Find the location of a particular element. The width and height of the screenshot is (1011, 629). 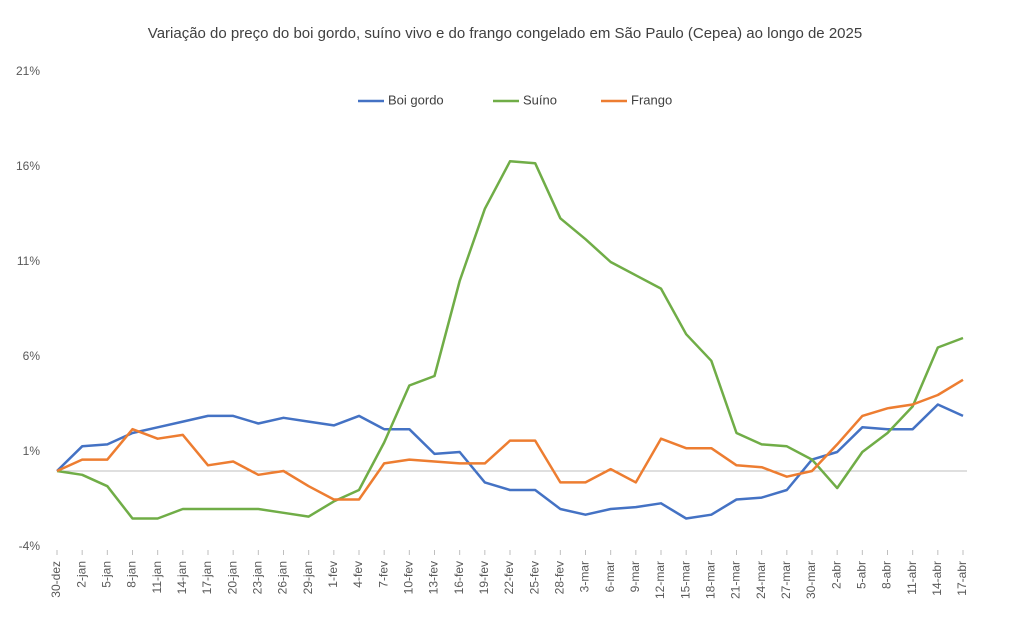

x-tick-label: 13-fev is located at coordinates (434, 577).